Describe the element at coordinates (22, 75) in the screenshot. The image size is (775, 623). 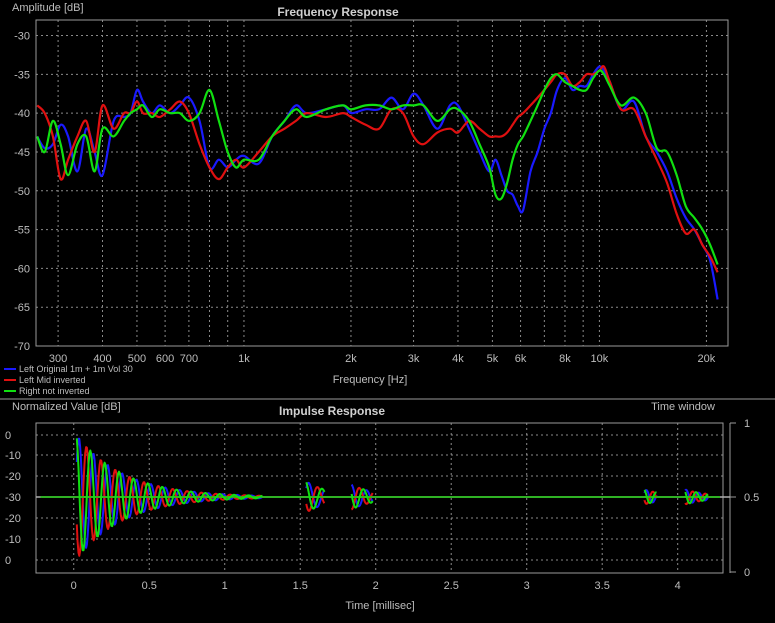
I see `fr-y-tick-label: -35` at that location.